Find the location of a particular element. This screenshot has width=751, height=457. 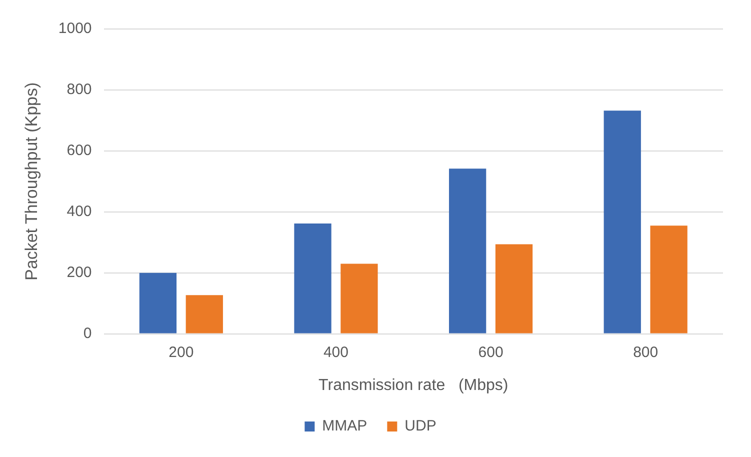

legend-label: UDP is located at coordinates (420, 426).